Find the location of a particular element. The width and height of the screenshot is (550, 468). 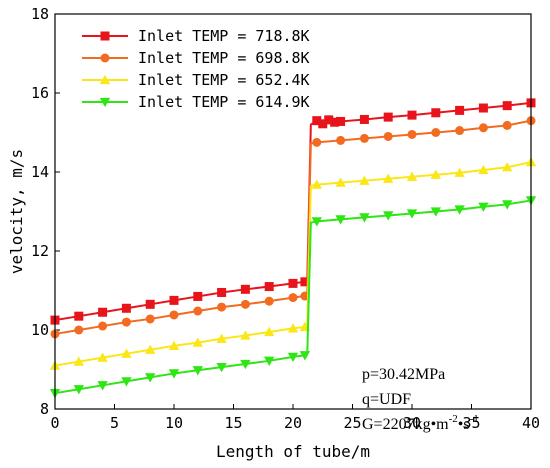

x-tick-label: 0 is located at coordinates (54, 423).